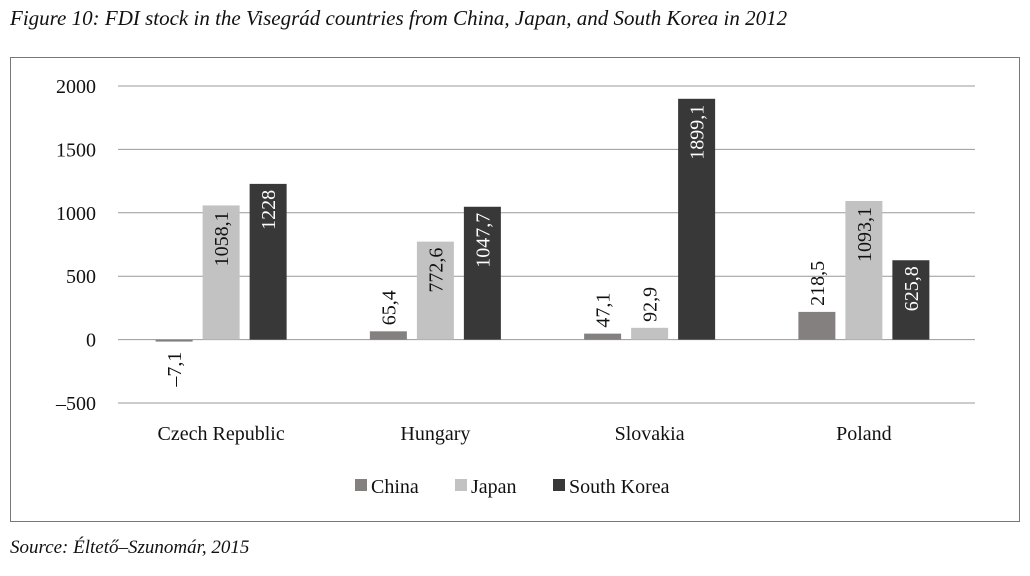 The width and height of the screenshot is (1030, 576). Describe the element at coordinates (76, 150) in the screenshot. I see `y-tick-label: 1500` at that location.